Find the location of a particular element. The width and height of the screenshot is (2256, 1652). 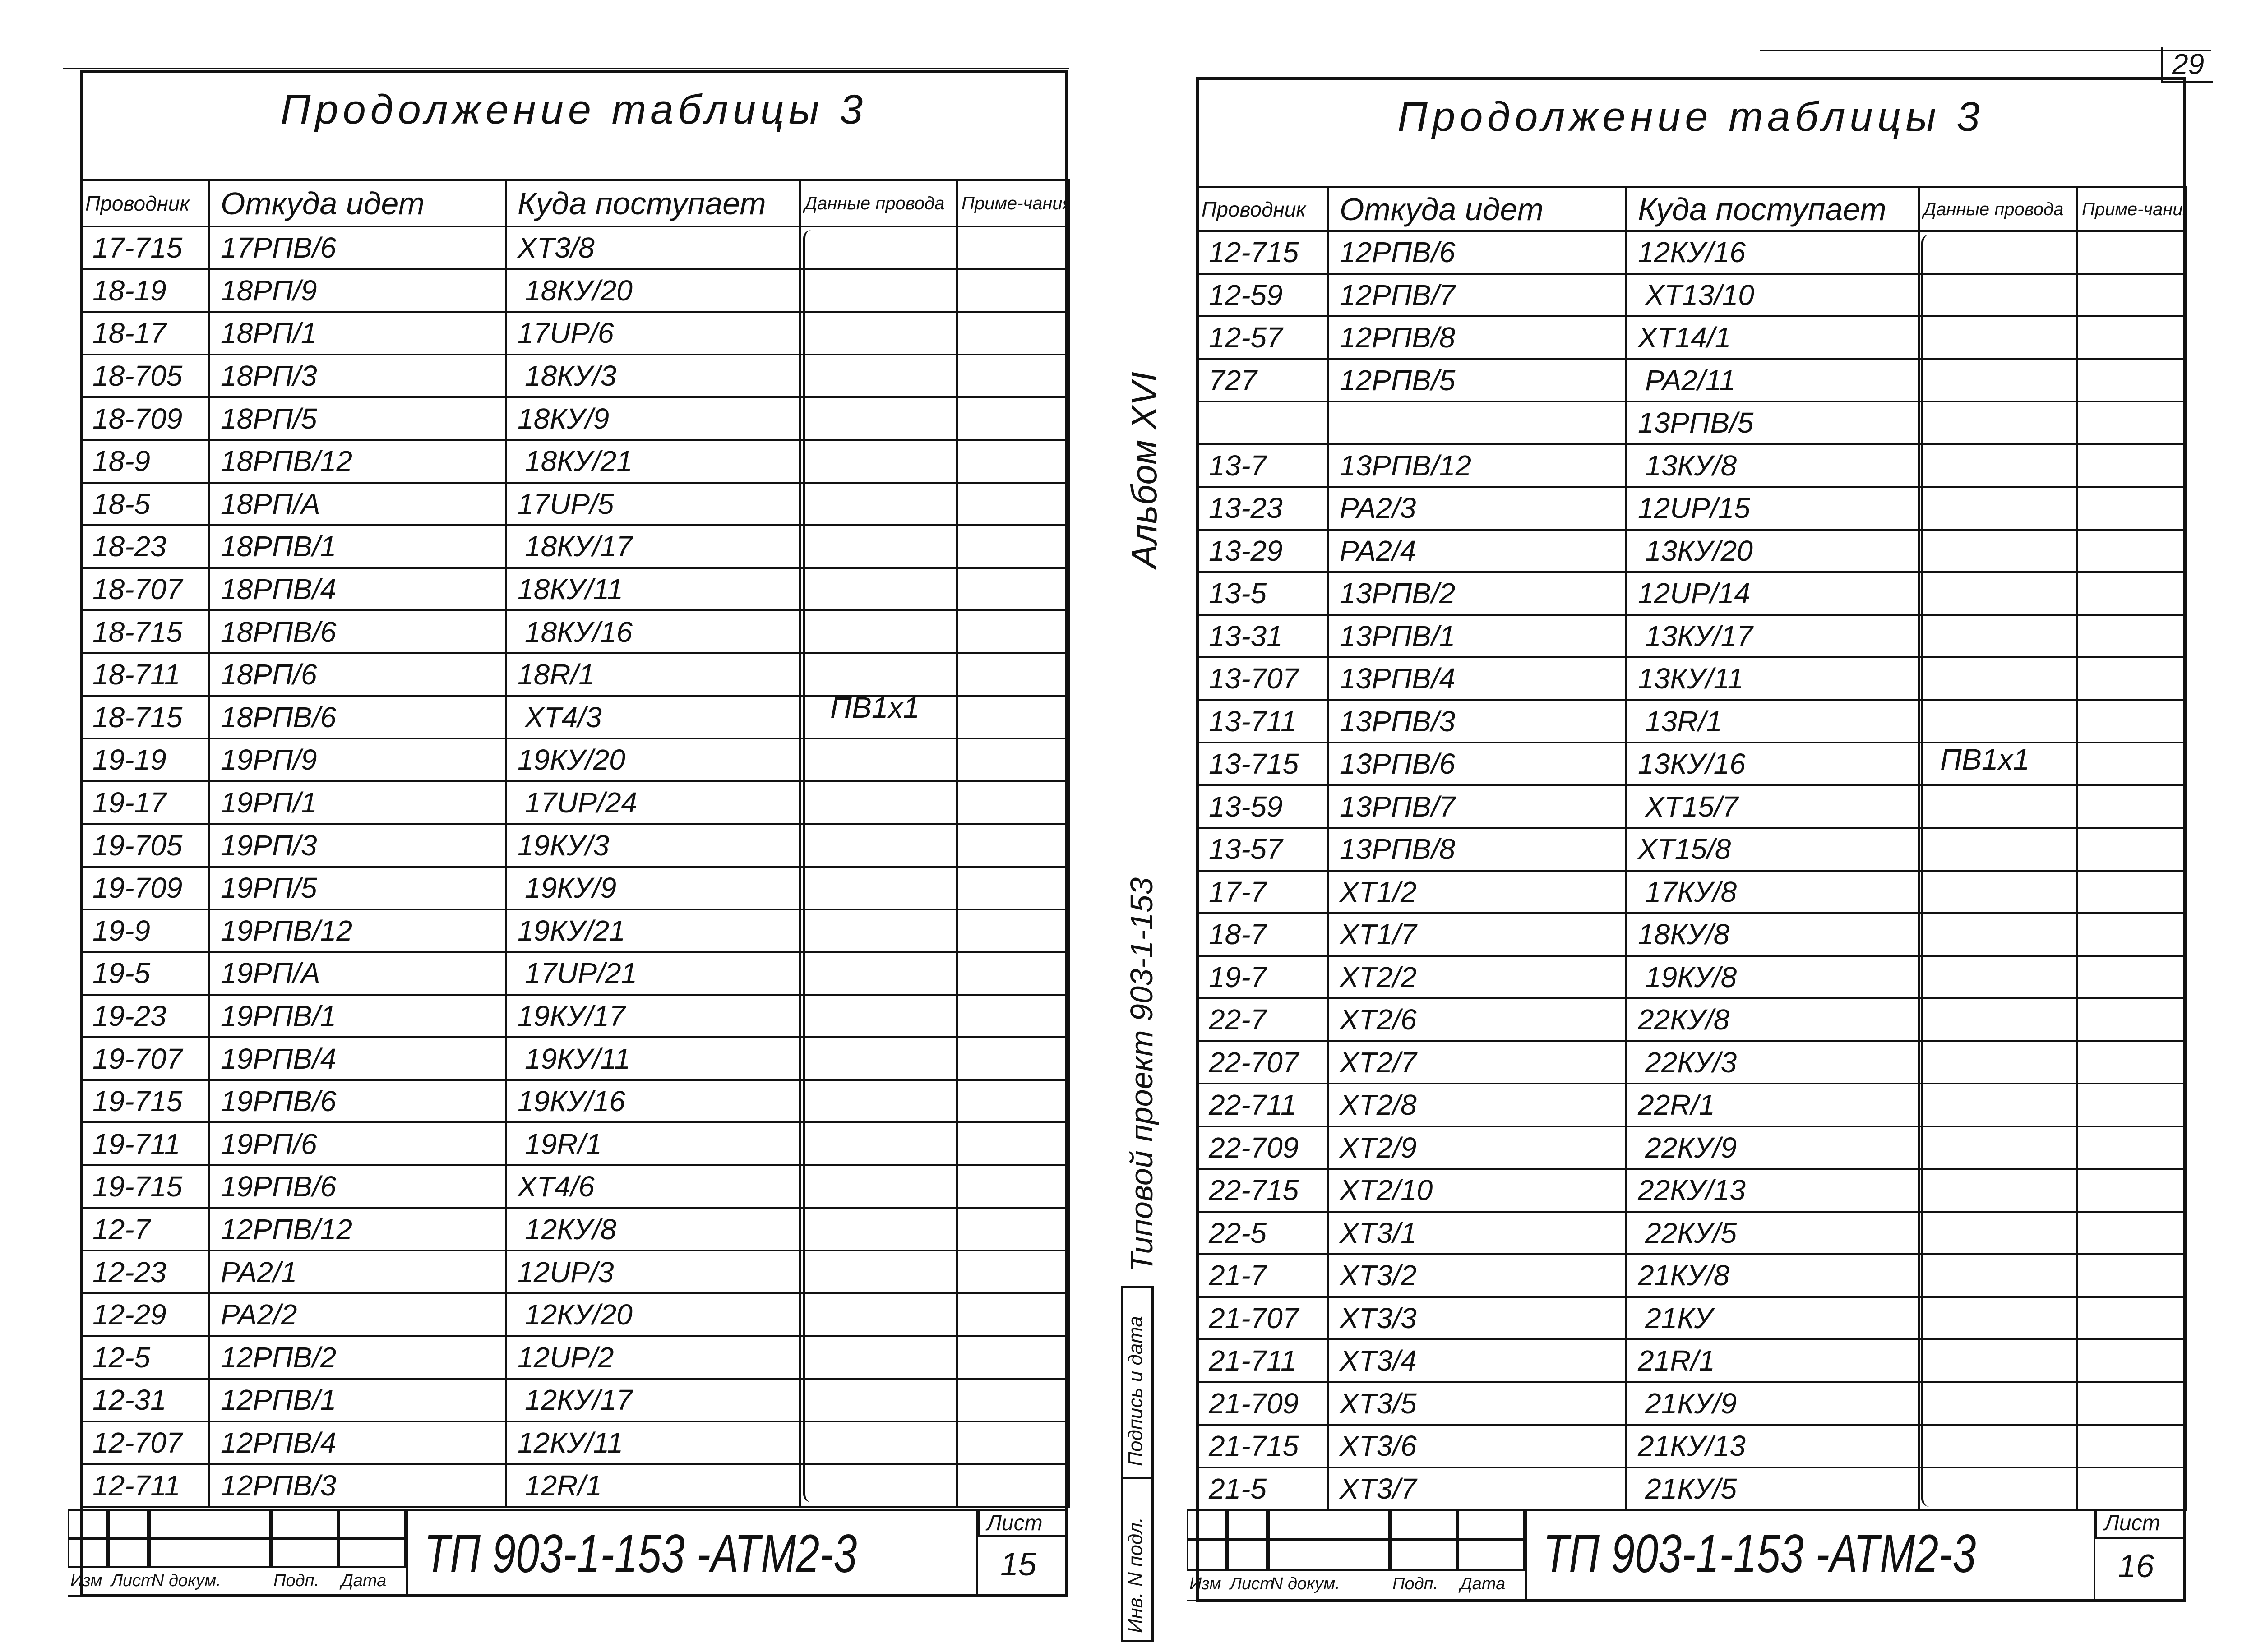

from-cell: 18РП/5 is located at coordinates (357, 418).